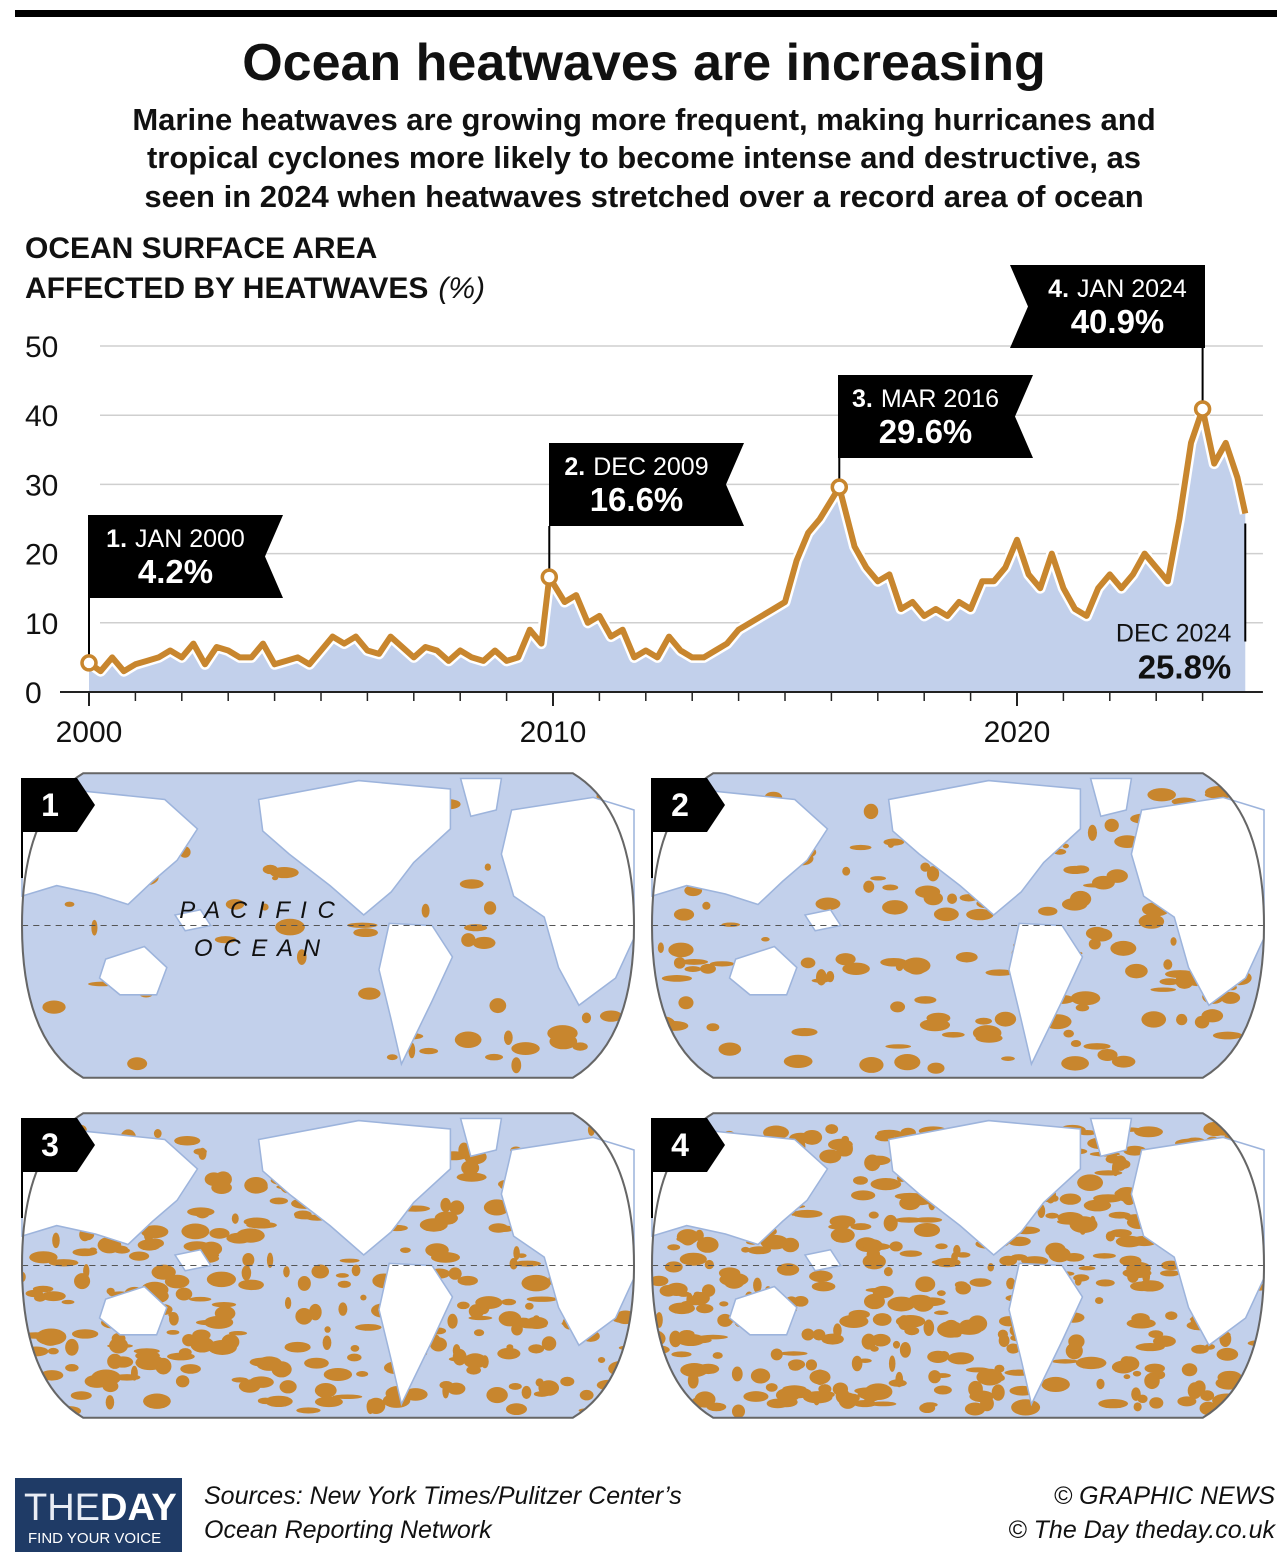 The width and height of the screenshot is (1288, 1552). What do you see at coordinates (935, 416) in the screenshot?
I see `annotation-box` at bounding box center [935, 416].